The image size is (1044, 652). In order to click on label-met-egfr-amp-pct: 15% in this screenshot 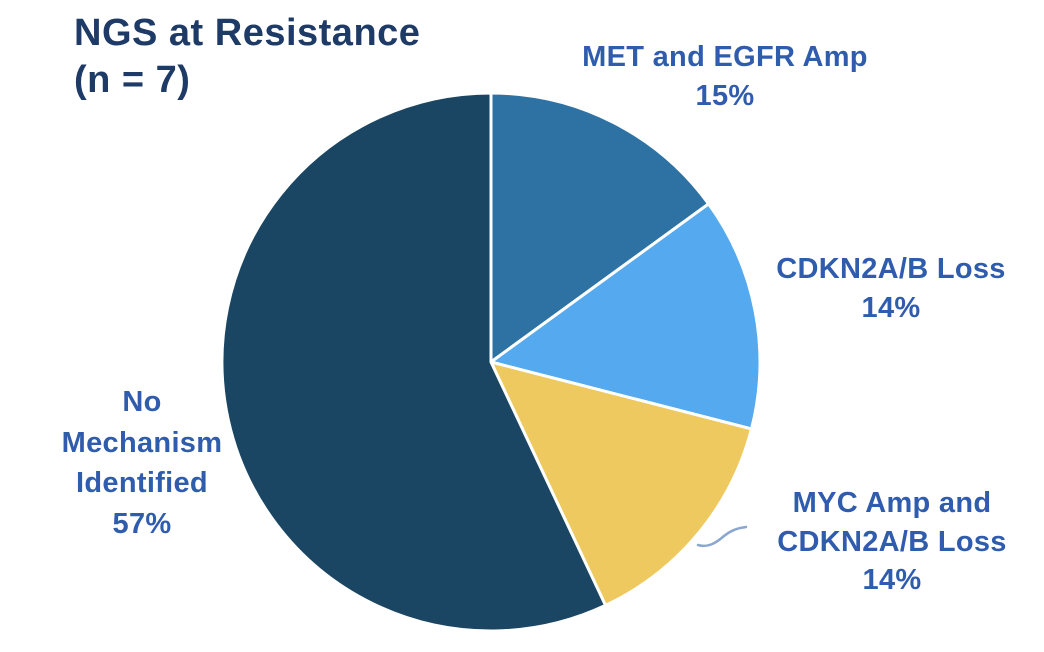, I will do `click(725, 95)`.